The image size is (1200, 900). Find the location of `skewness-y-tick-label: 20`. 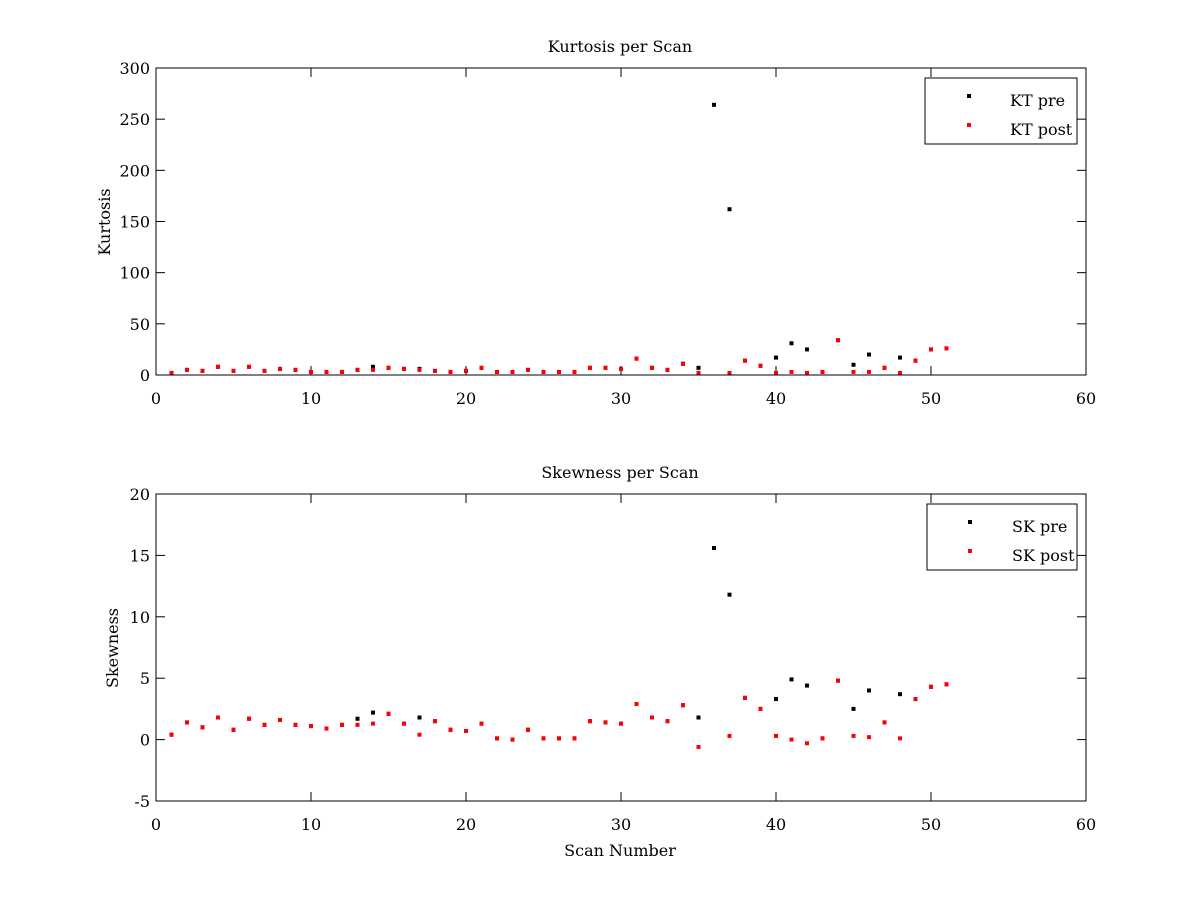

skewness-y-tick-label: 20 is located at coordinates (140, 494).